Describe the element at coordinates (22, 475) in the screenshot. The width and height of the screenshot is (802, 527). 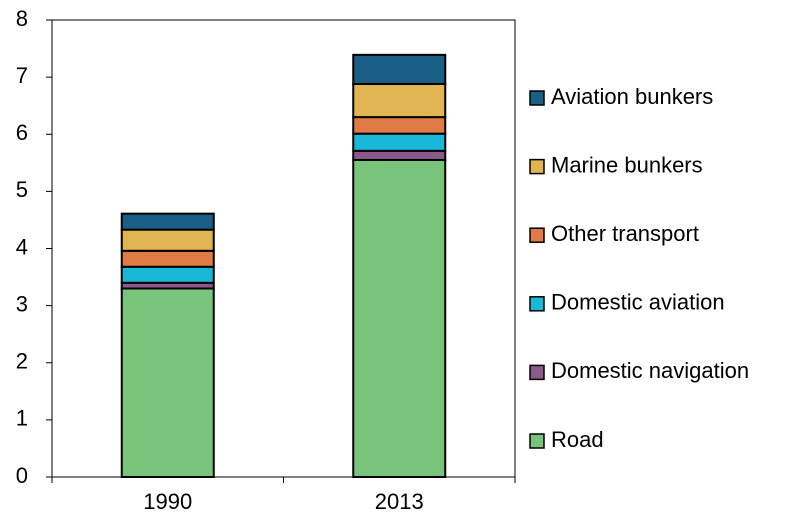
I see `y-tick-label: 0` at that location.